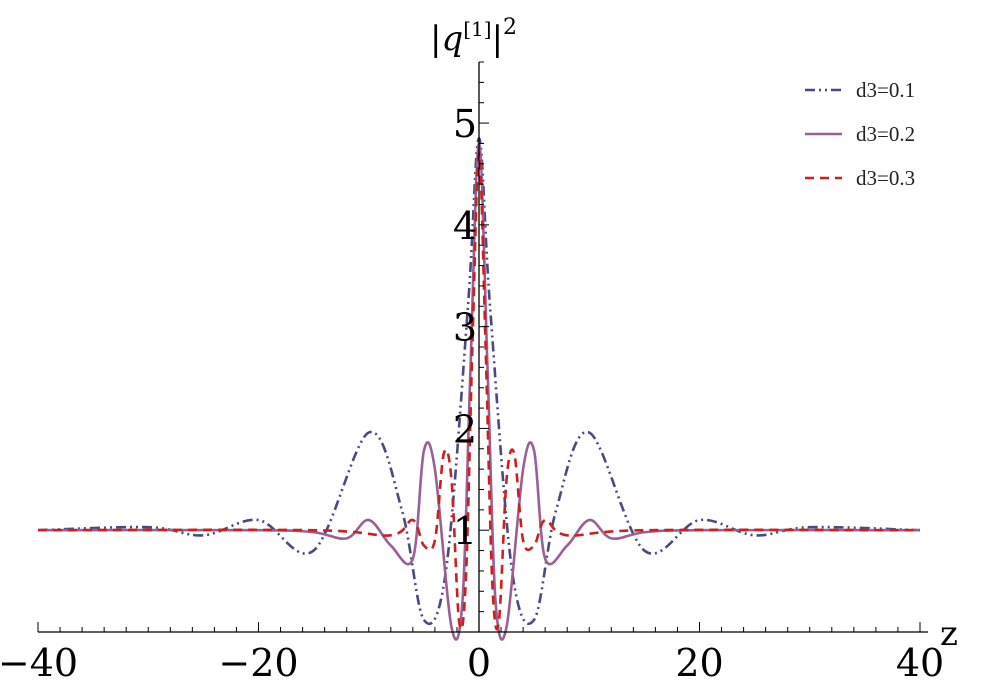 This screenshot has width=1000, height=689. What do you see at coordinates (258, 663) in the screenshot?
I see `x-tick-label: −20` at bounding box center [258, 663].